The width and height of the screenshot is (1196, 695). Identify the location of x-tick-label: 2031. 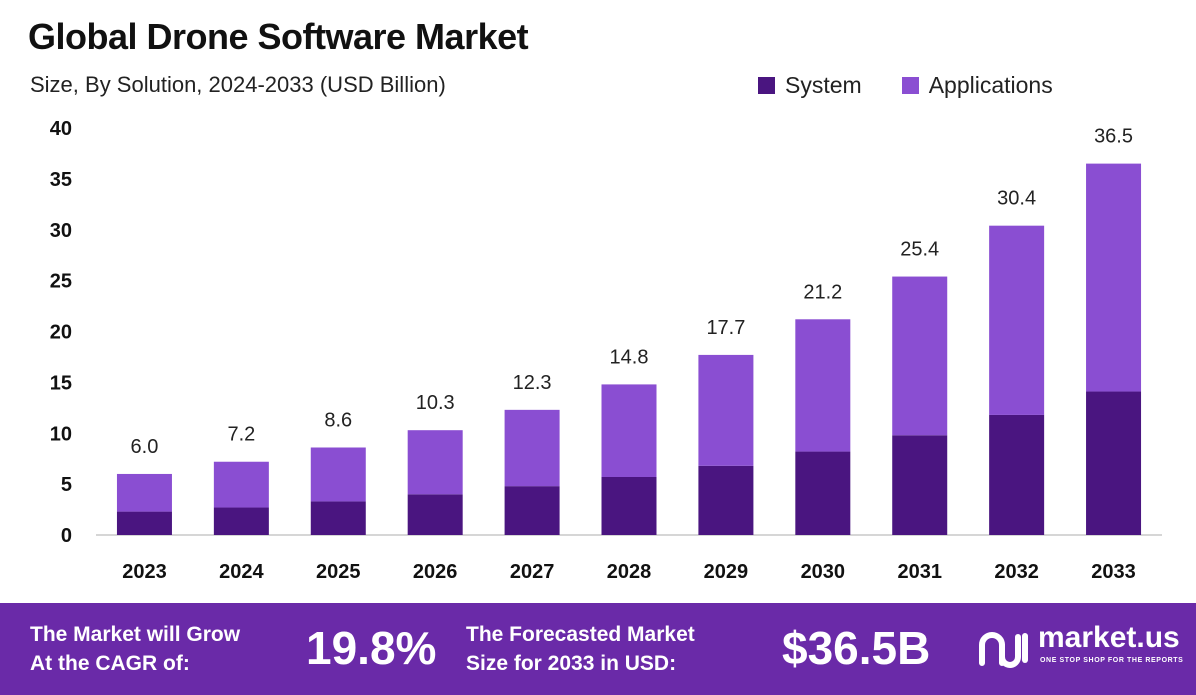
(919, 572).